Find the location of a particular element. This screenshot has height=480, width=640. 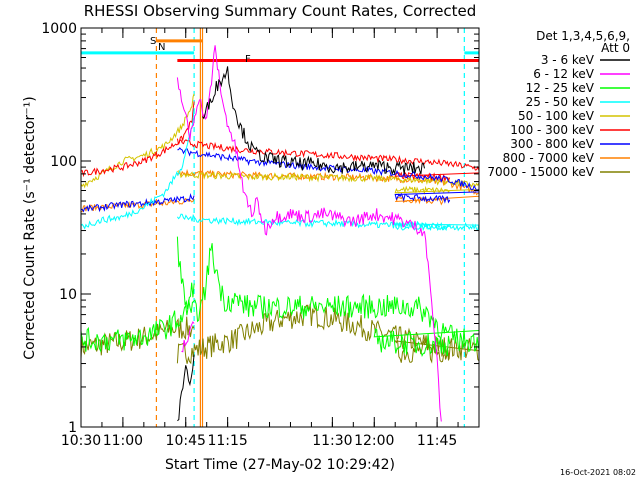

annotation-f: F is located at coordinates (248, 59).